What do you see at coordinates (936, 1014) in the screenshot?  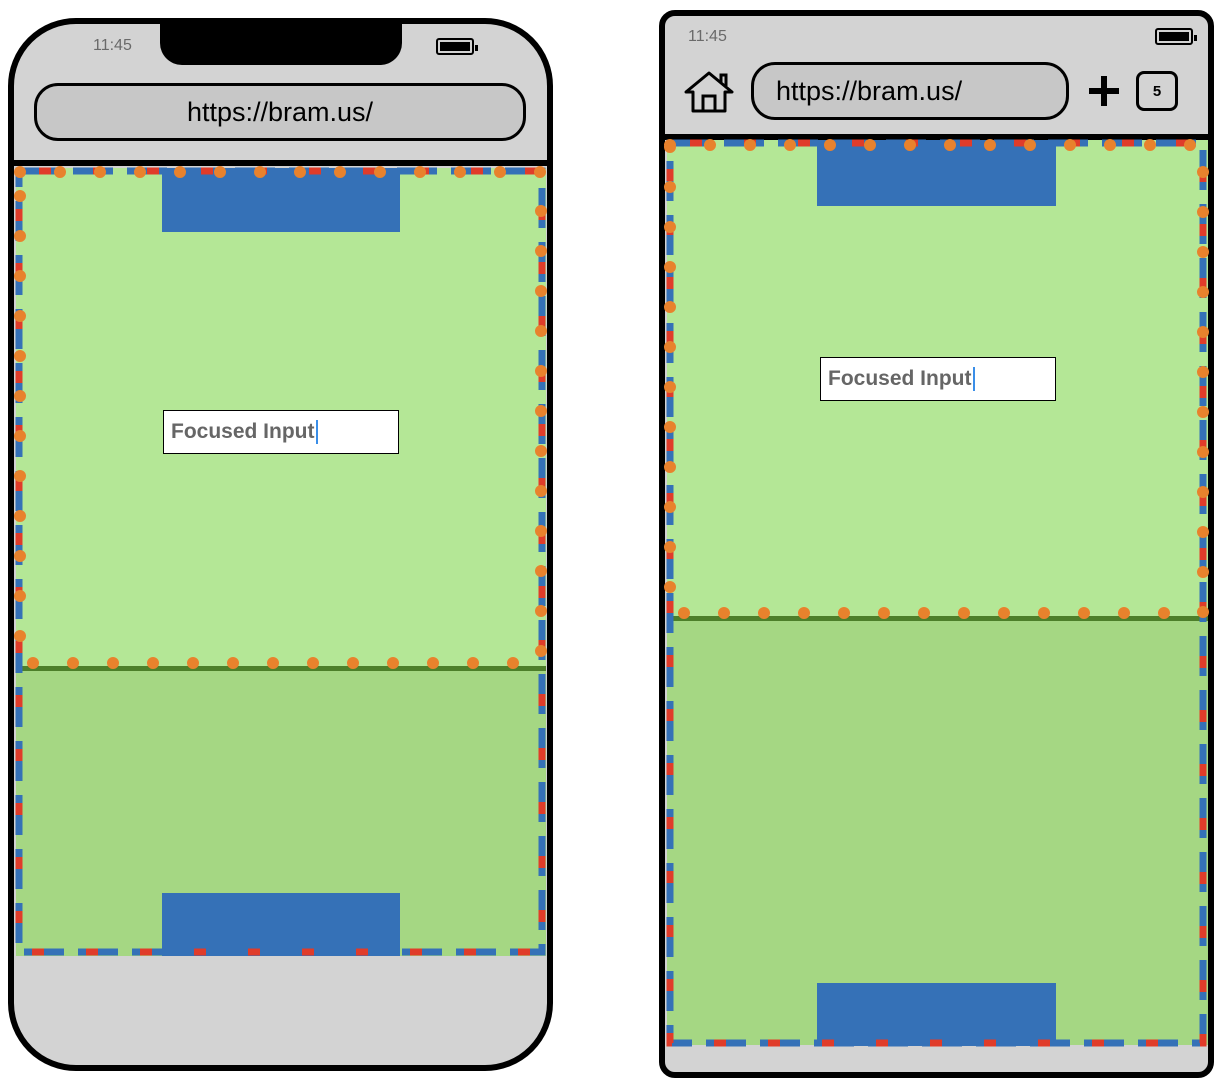 I see `fixed-footer-block-right` at bounding box center [936, 1014].